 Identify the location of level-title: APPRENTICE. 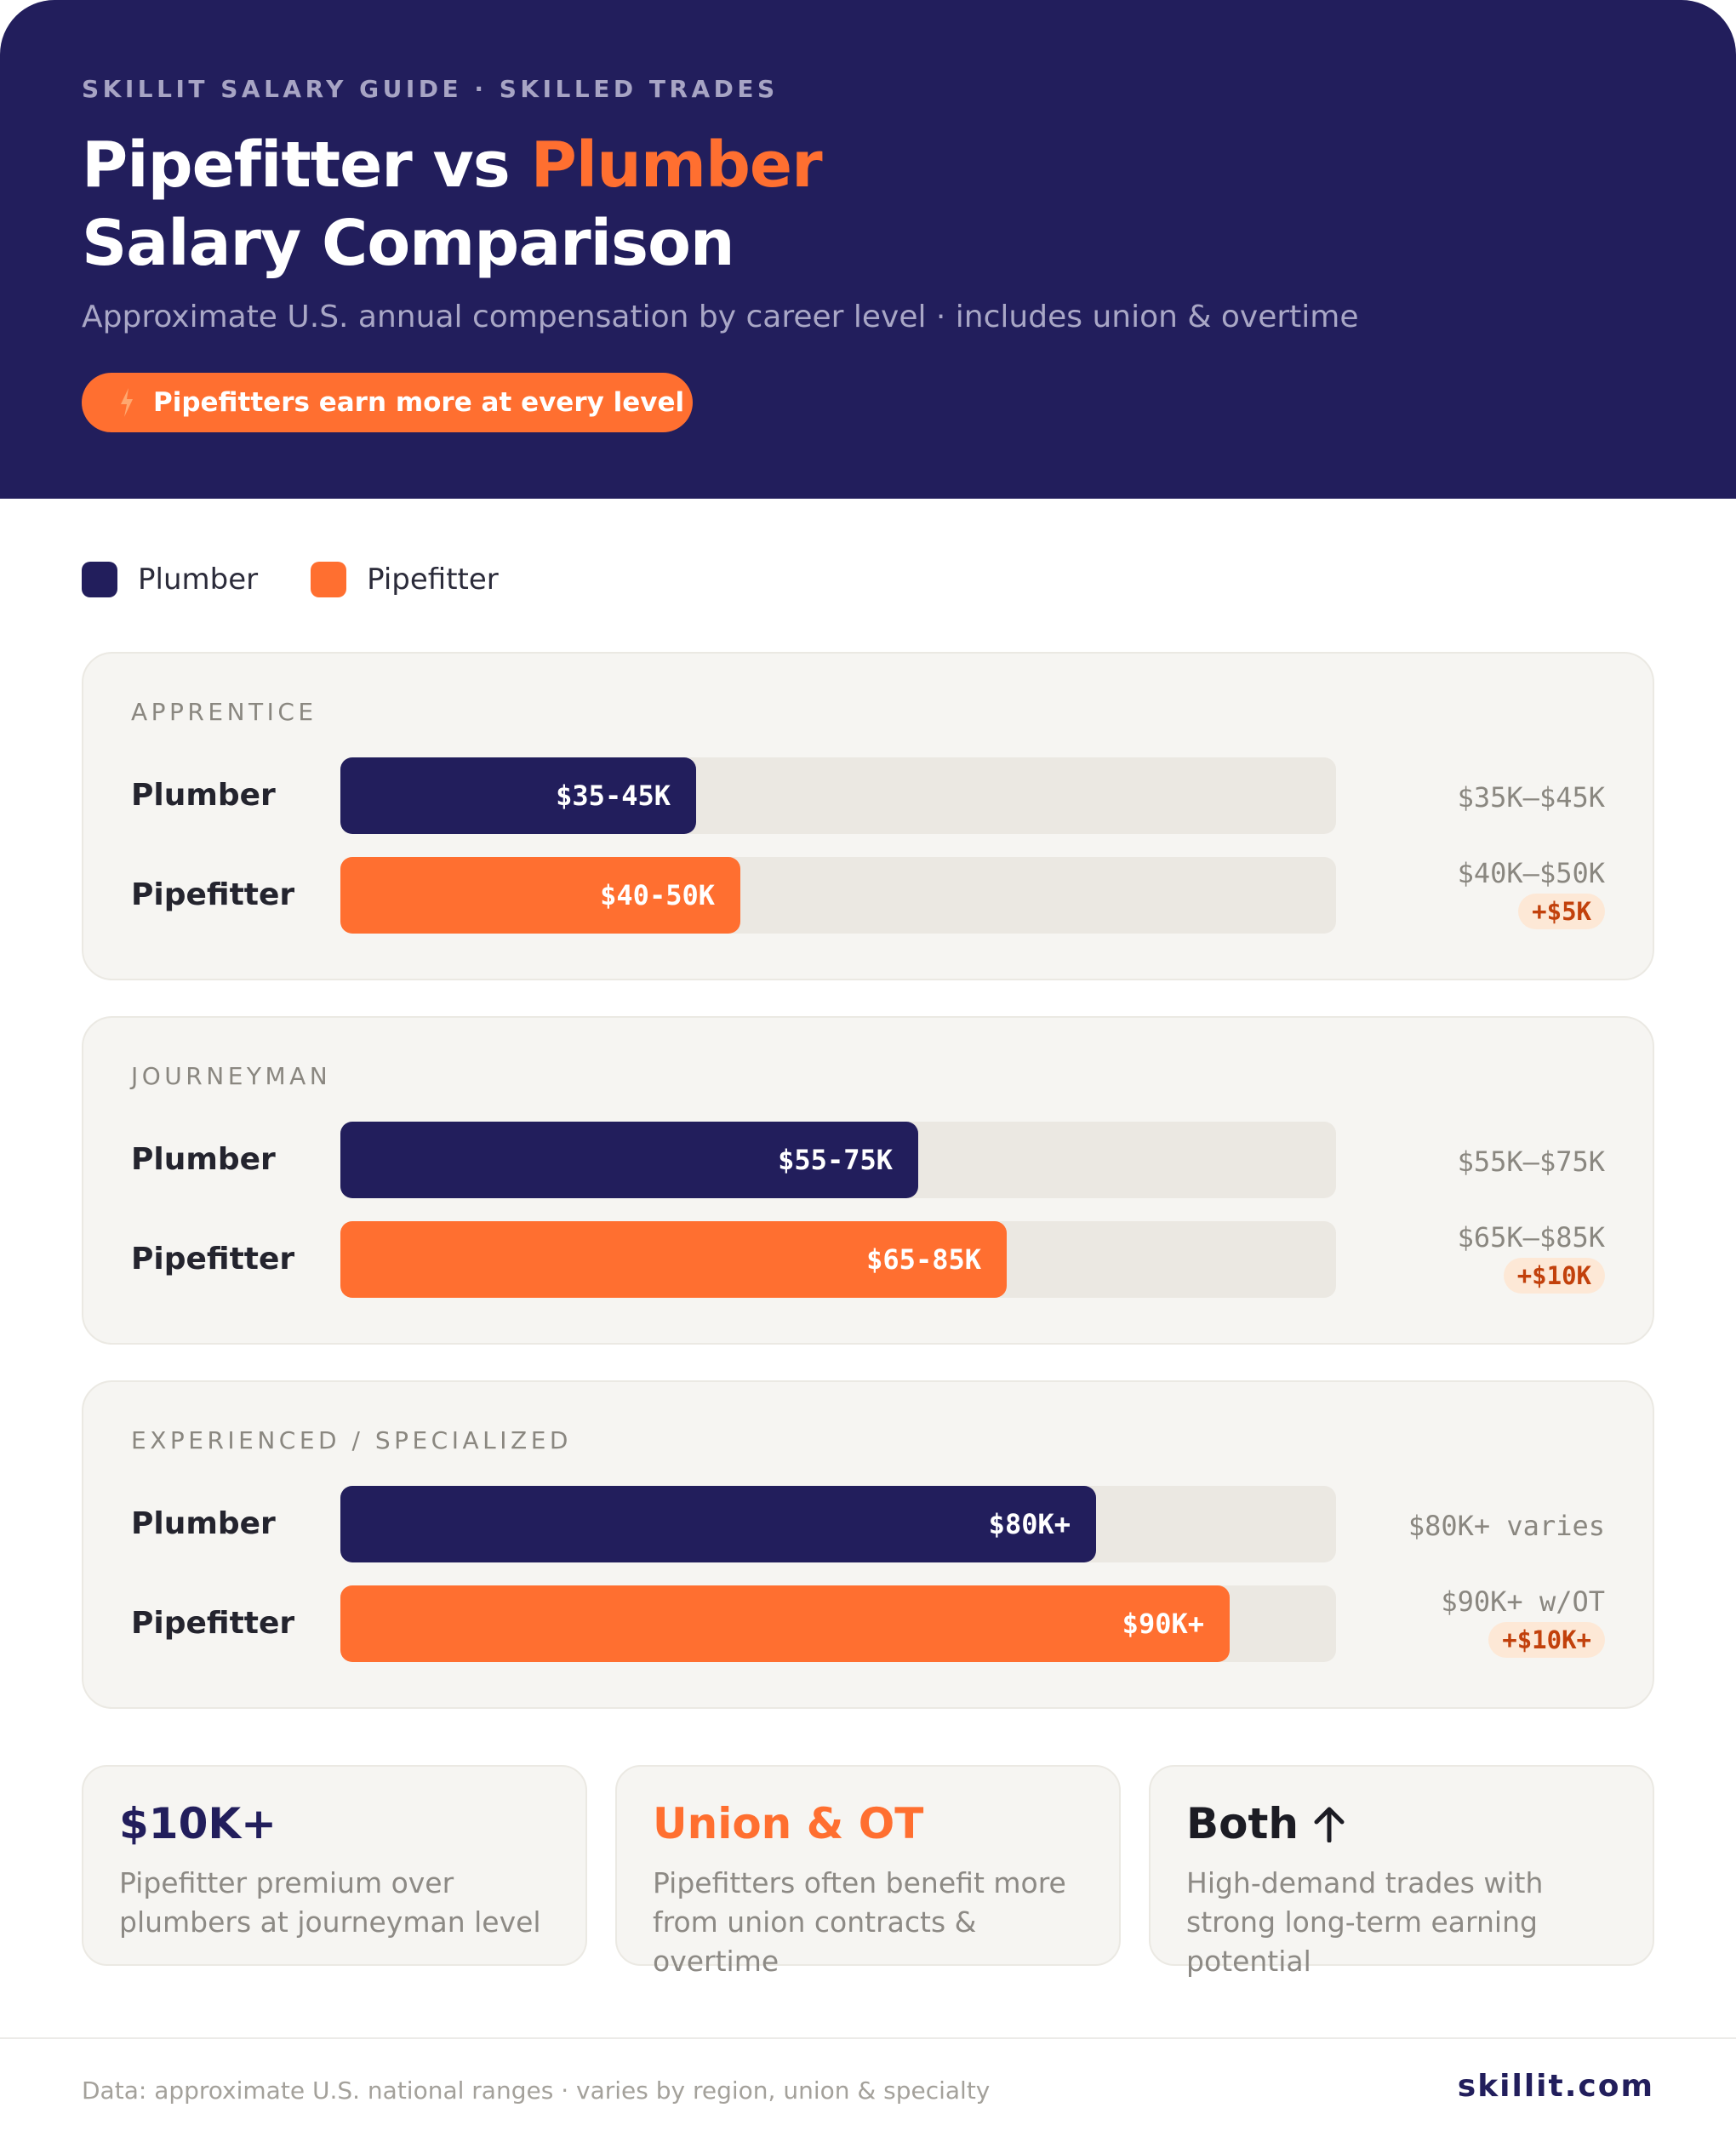
(224, 712).